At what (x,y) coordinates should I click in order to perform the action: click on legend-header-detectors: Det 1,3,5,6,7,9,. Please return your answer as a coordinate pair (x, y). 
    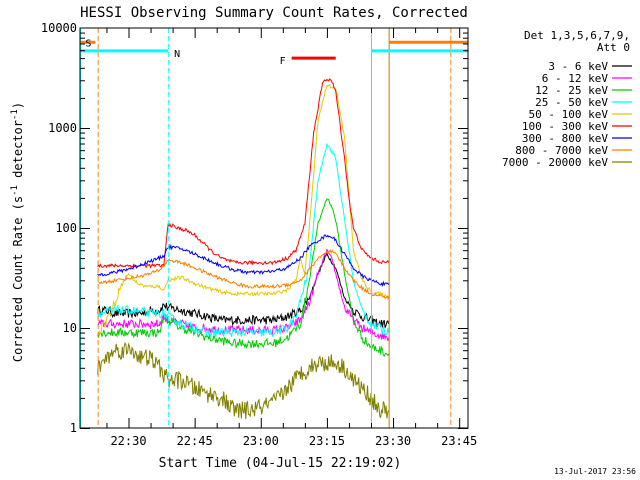
    Looking at the image, I should click on (577, 35).